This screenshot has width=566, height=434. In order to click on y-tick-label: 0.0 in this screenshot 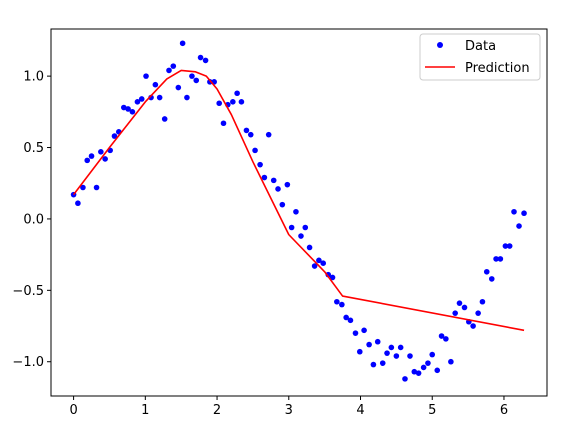, I will do `click(33, 219)`.